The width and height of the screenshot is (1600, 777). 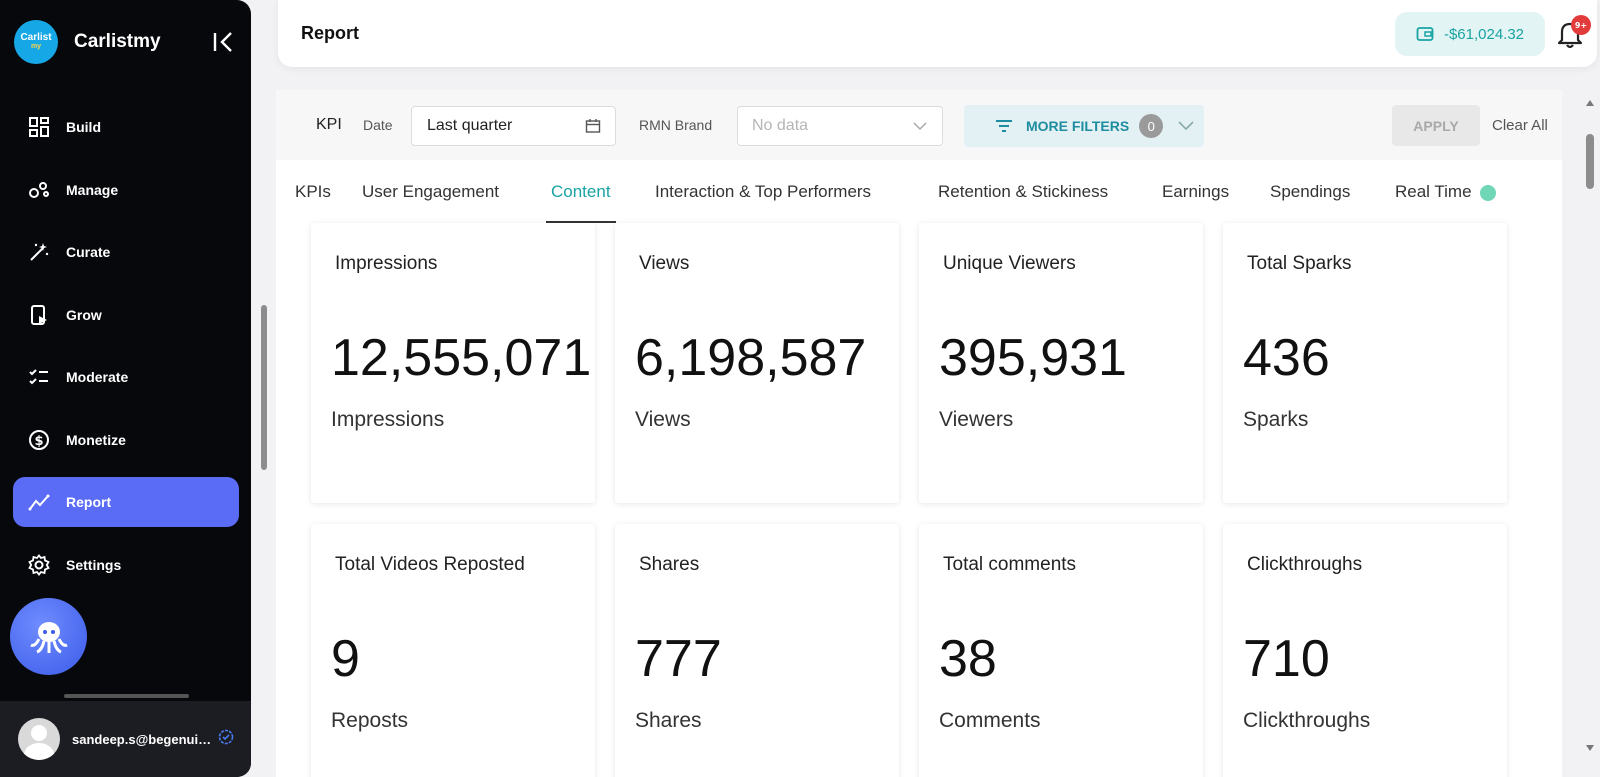 What do you see at coordinates (126, 252) in the screenshot?
I see `sidebar-item-curate: Curate` at bounding box center [126, 252].